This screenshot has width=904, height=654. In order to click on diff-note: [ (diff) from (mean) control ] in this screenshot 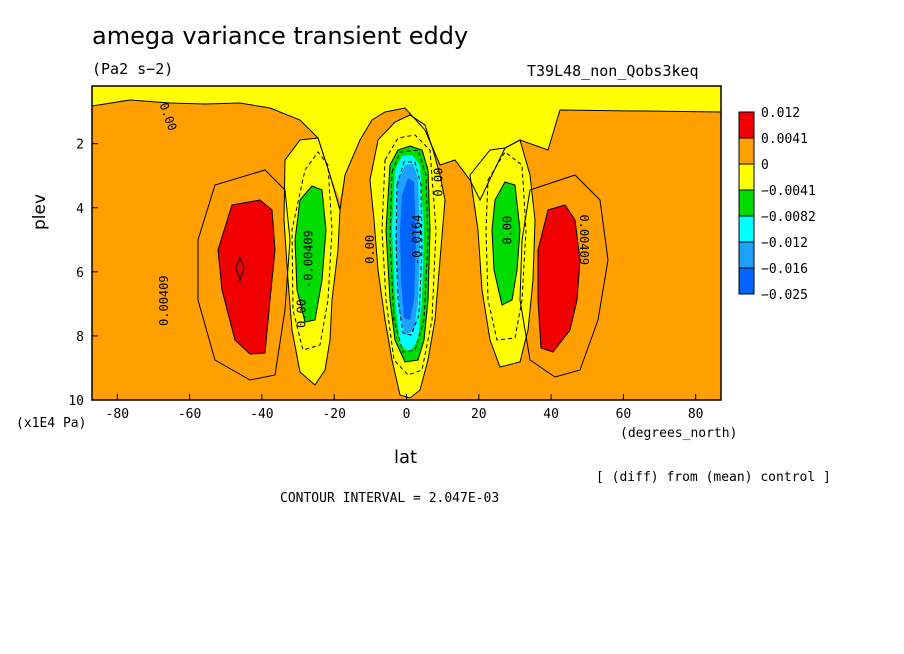, I will do `click(713, 477)`.